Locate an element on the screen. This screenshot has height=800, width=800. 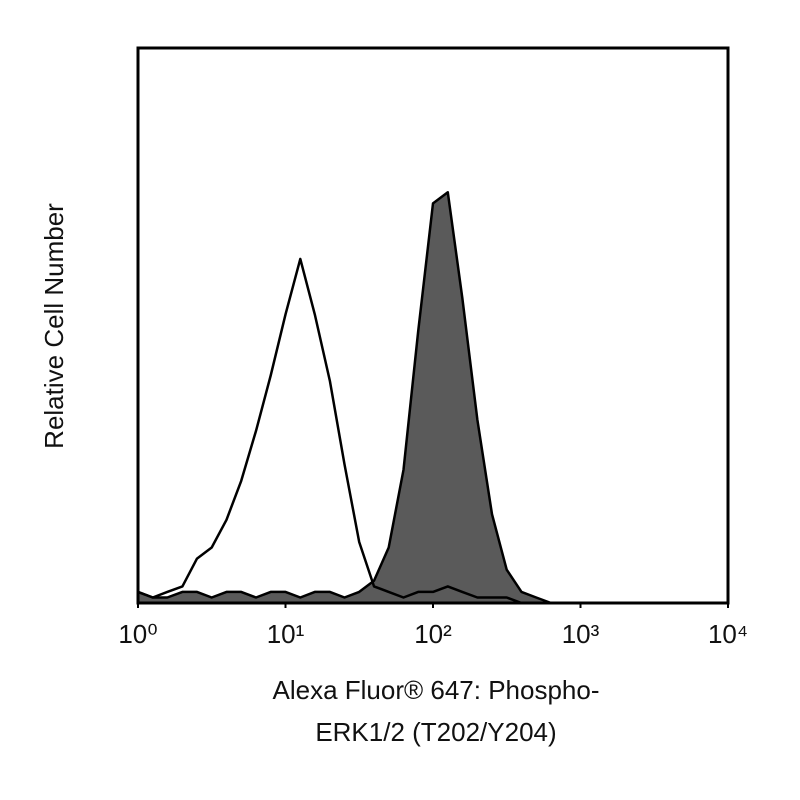
x-tick-label: 10⁰ is located at coordinates (137, 634).